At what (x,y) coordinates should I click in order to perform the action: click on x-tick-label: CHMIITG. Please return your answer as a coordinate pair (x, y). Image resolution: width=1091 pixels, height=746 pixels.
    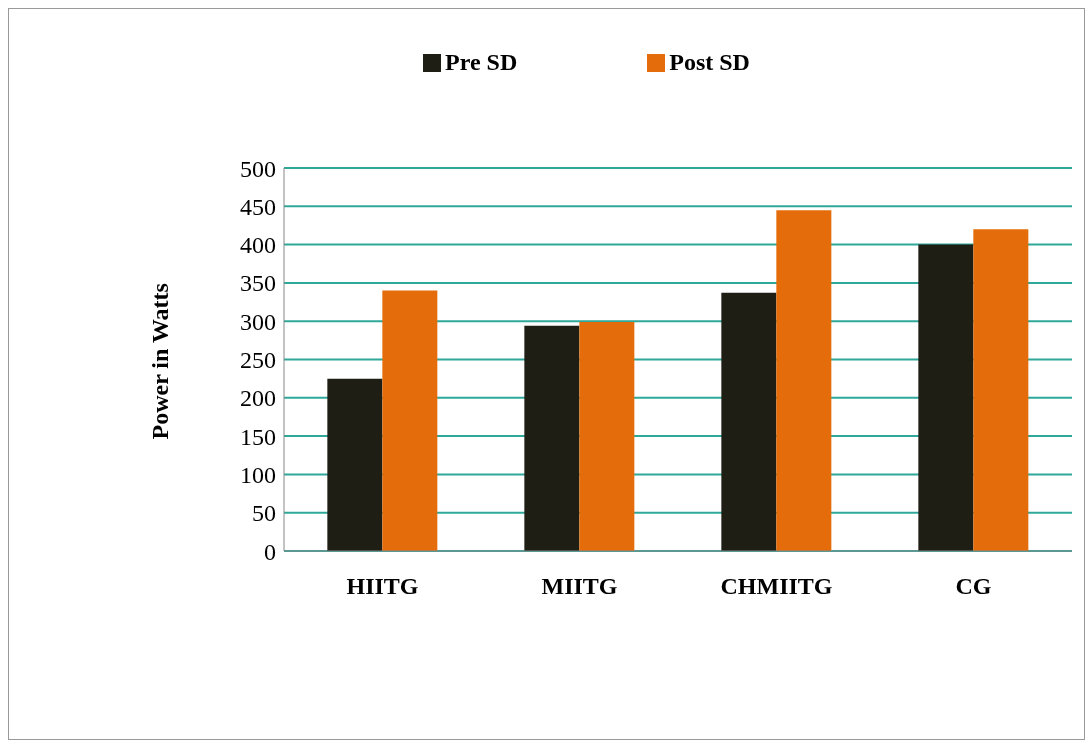
    Looking at the image, I should click on (776, 586).